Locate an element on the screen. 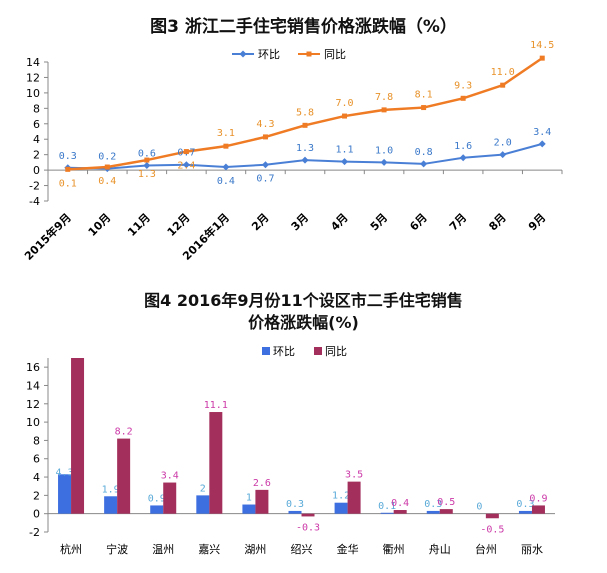 The height and width of the screenshot is (573, 607). data-label: 3.5 is located at coordinates (354, 475).